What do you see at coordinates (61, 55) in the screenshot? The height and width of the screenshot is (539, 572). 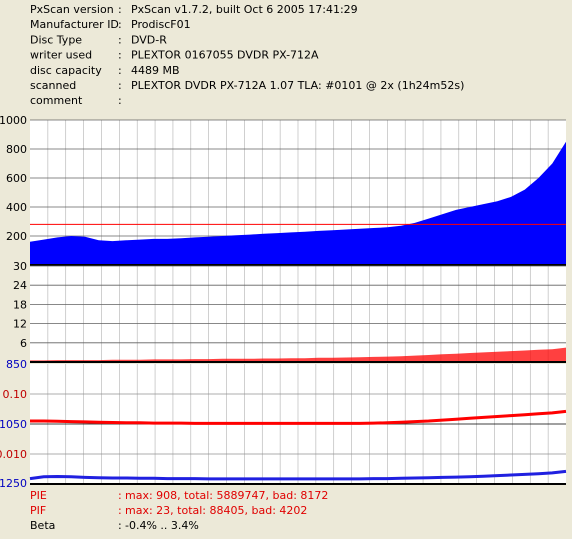 I see `info-label: writer used` at bounding box center [61, 55].